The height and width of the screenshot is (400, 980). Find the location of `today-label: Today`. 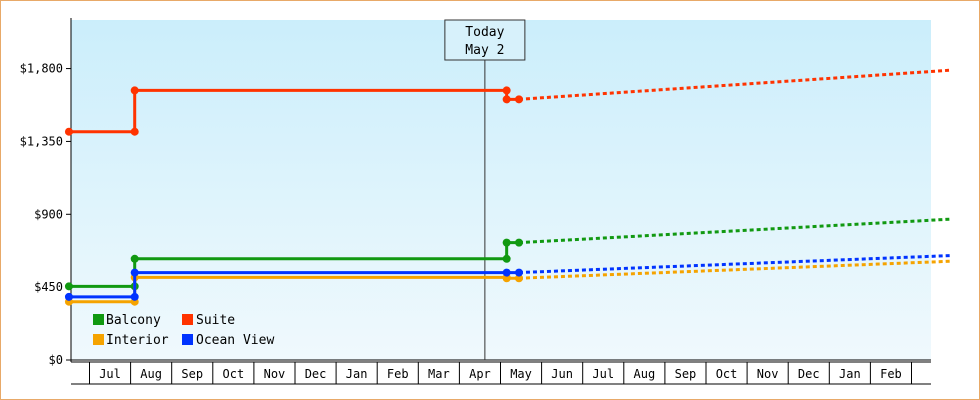

today-label: Today is located at coordinates (484, 32).